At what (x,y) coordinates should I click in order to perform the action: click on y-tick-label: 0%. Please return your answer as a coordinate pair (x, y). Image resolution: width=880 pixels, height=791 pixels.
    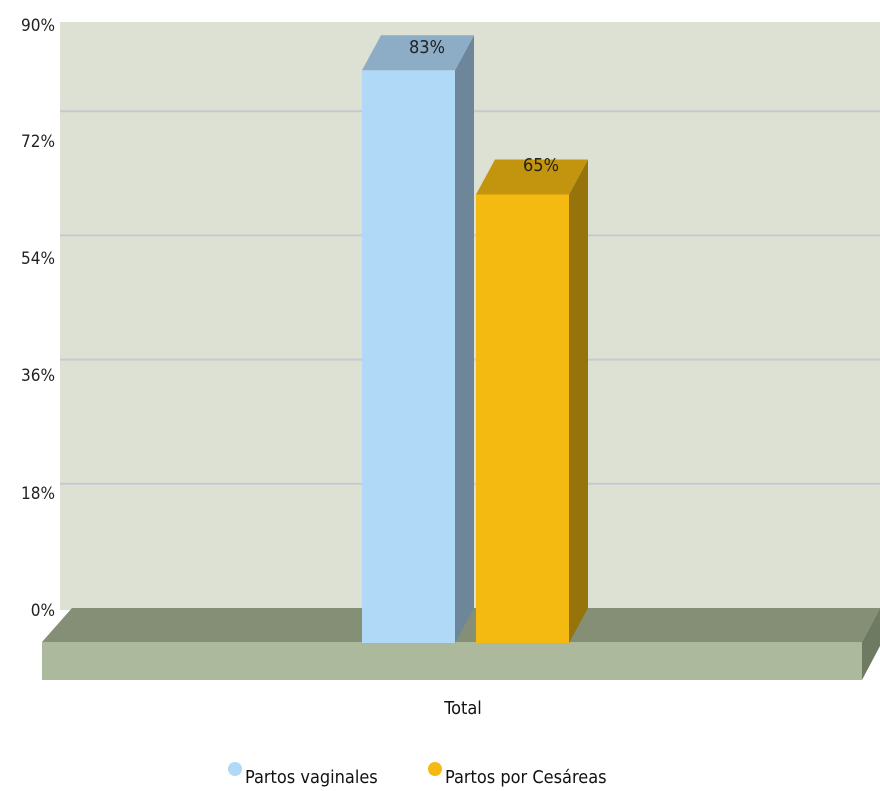
    Looking at the image, I should click on (43, 611).